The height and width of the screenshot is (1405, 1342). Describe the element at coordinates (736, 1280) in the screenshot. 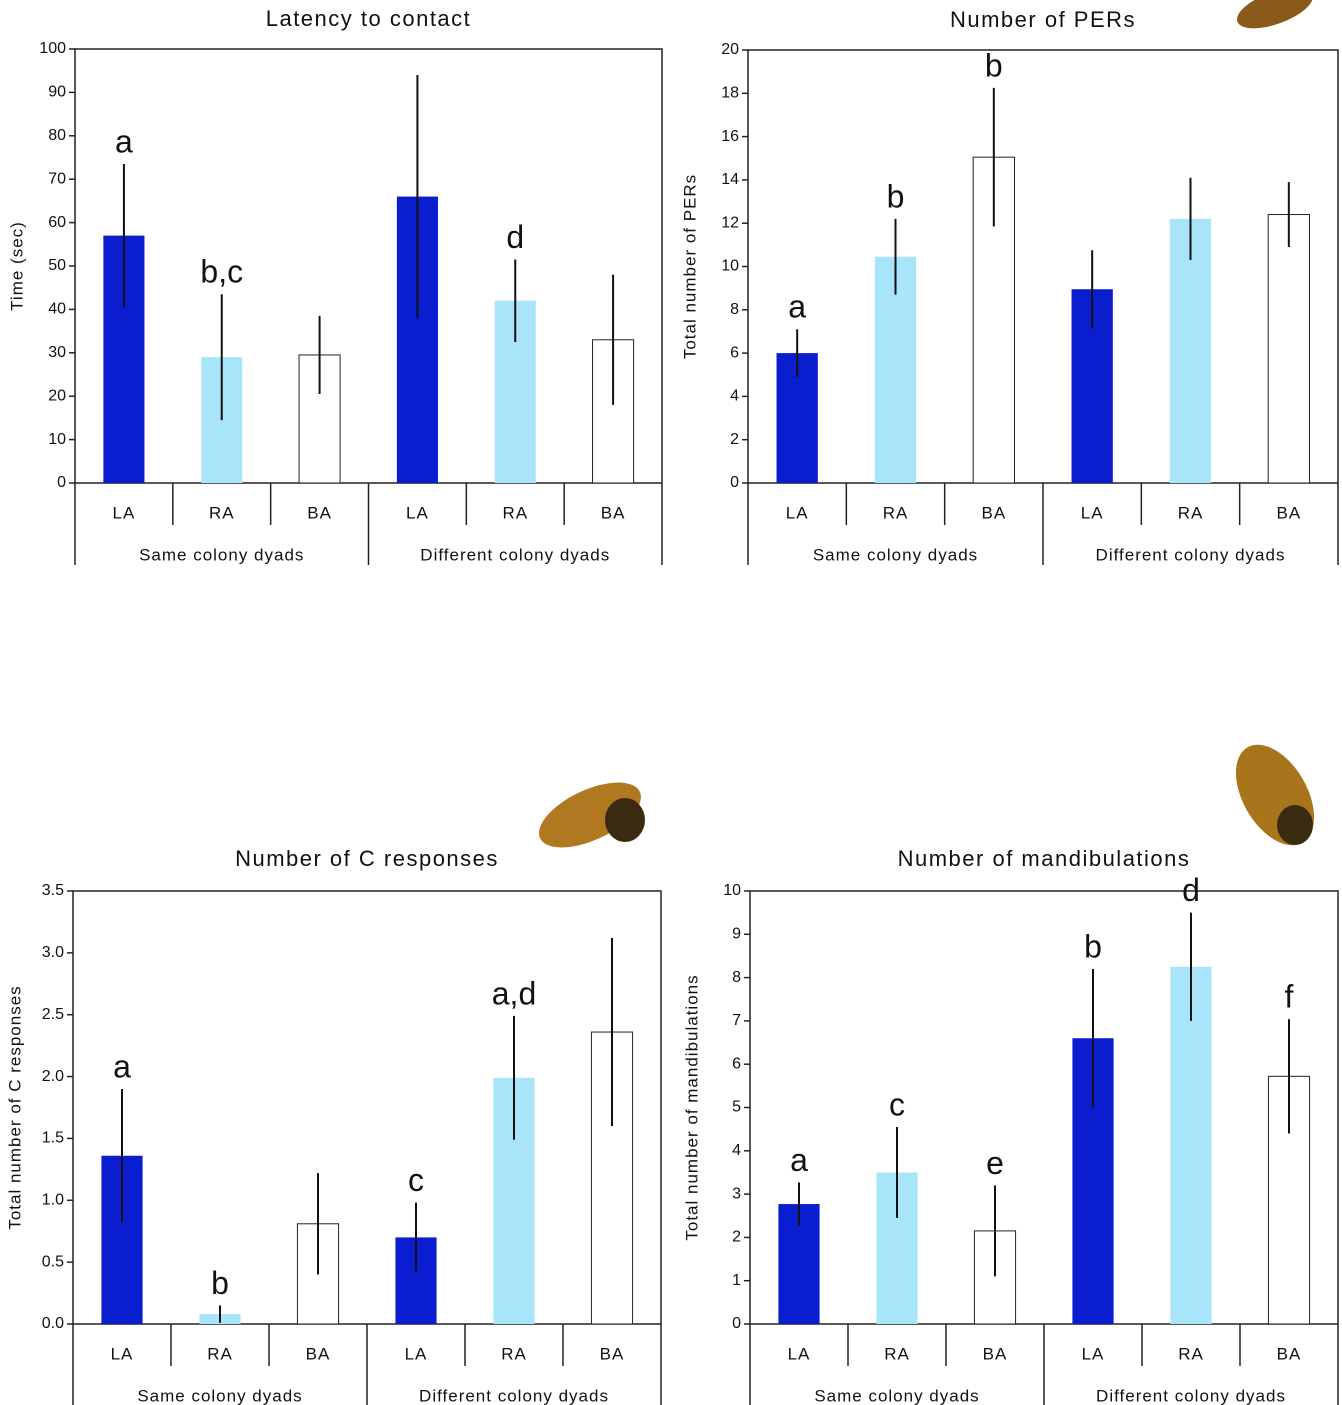

I see `y-tick-label: 1` at that location.